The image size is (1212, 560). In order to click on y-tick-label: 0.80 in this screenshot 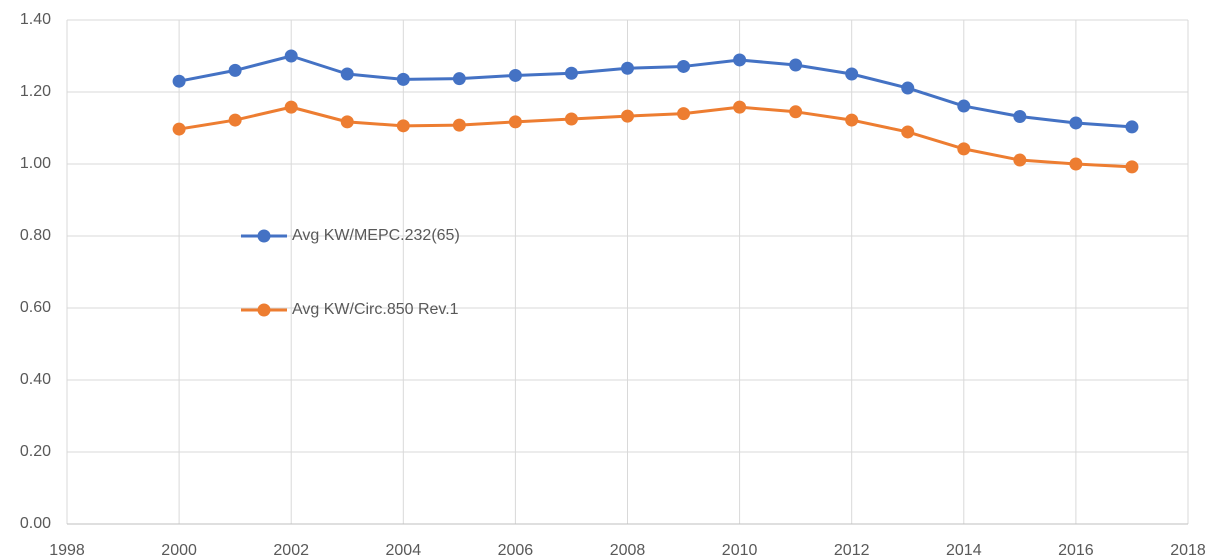, I will do `click(35, 235)`.